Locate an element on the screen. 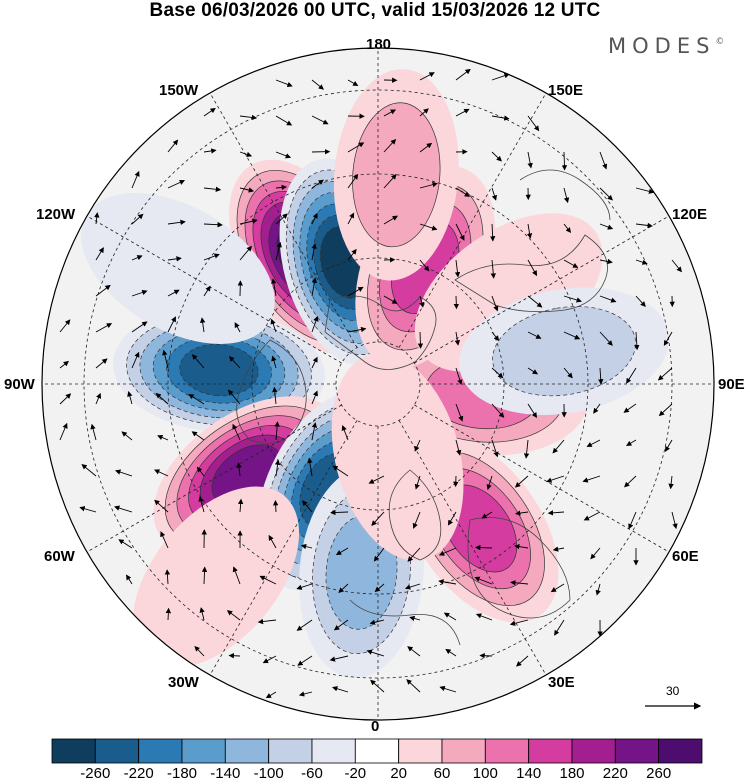 This screenshot has height=783, width=750. colorbar-tick-label: 20 is located at coordinates (399, 773).